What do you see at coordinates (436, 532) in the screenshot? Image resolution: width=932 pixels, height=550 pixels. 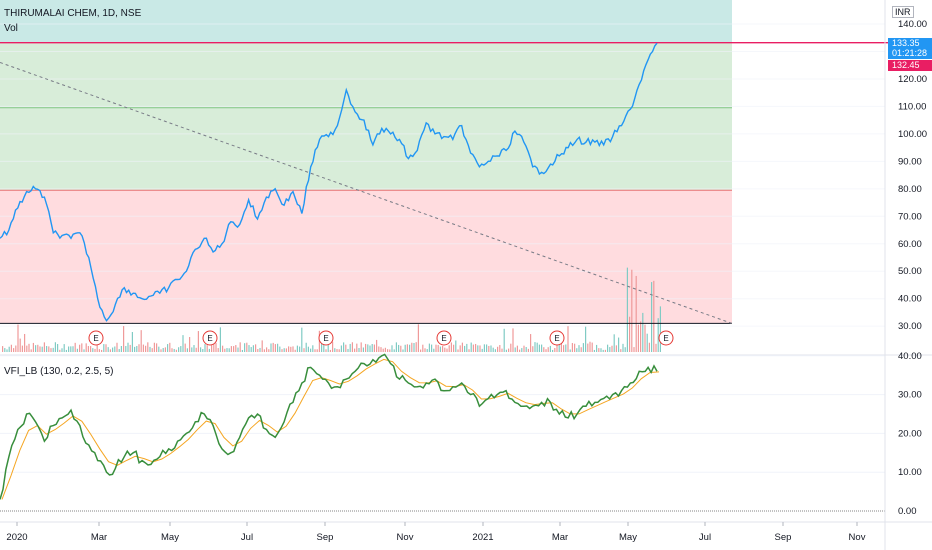 I see `time-axis: 2020 Mar May Jul Sep Nov 2021 Mar May Jul Sep Nov` at bounding box center [436, 532].